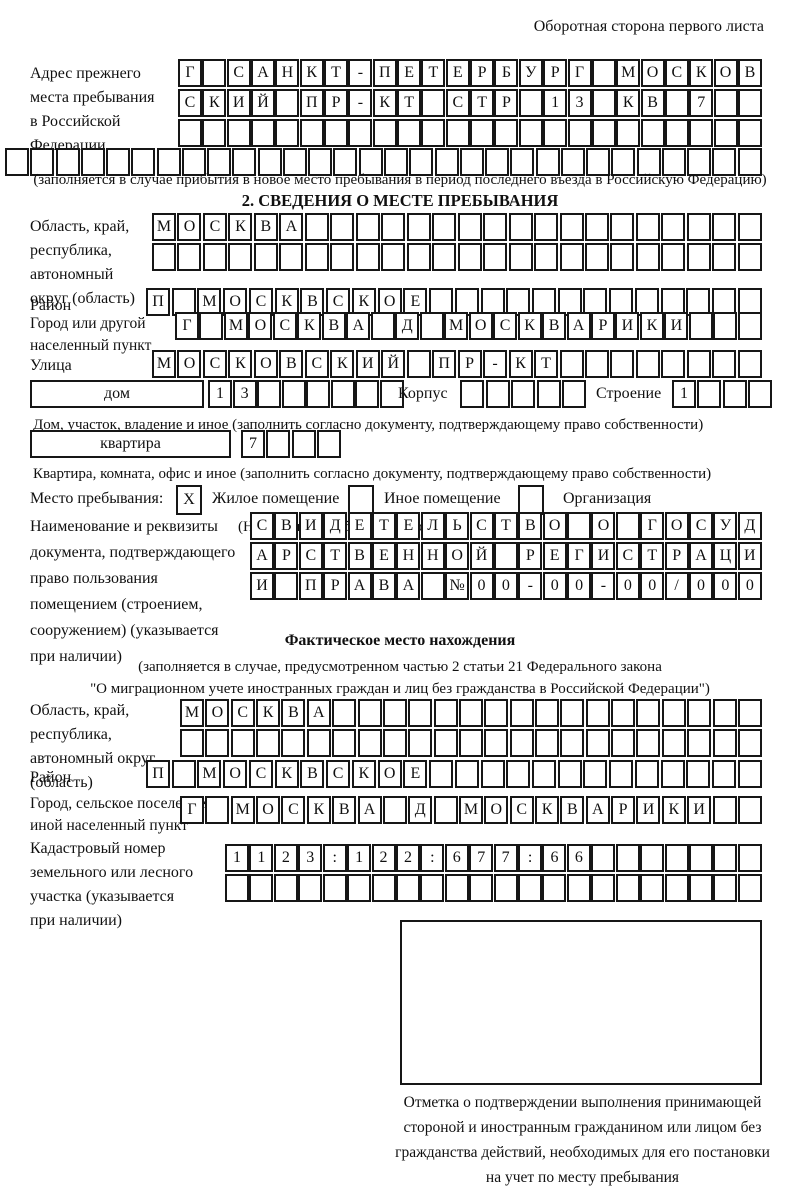 The width and height of the screenshot is (800, 1190). What do you see at coordinates (360, 103) in the screenshot?
I see `char-cell: -` at bounding box center [360, 103].